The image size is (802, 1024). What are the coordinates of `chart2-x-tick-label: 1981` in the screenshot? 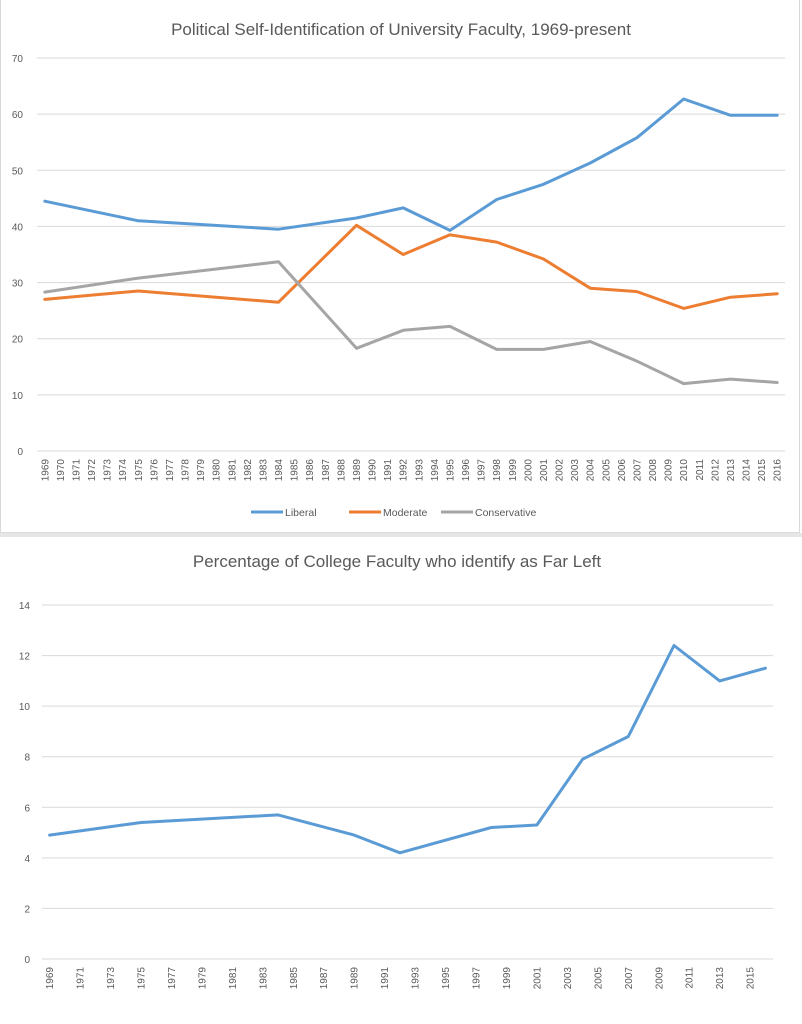 It's located at (233, 978).